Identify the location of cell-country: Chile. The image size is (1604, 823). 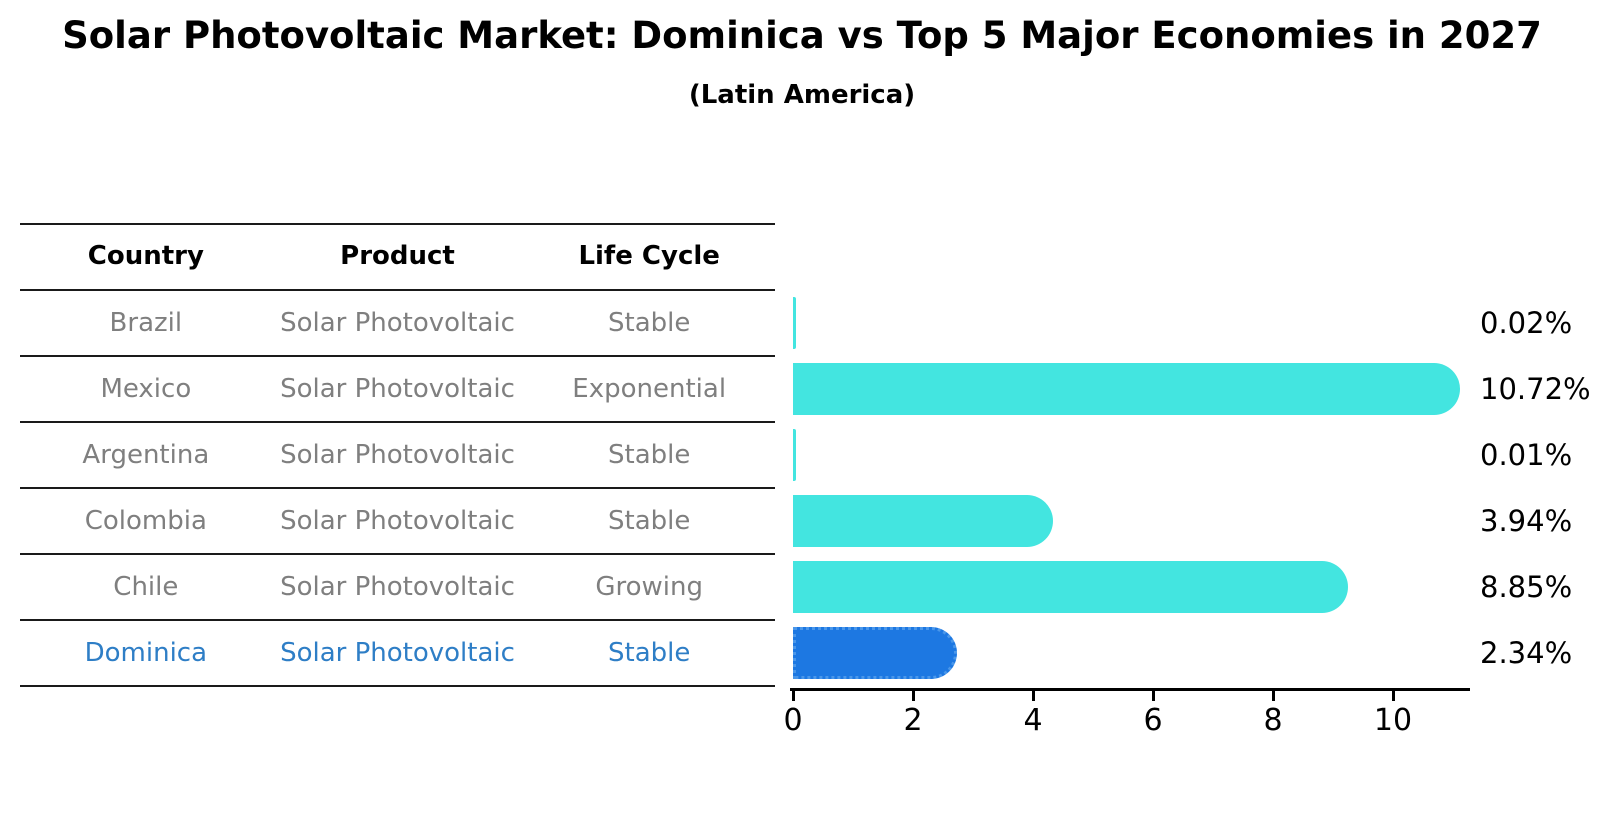
(146, 587).